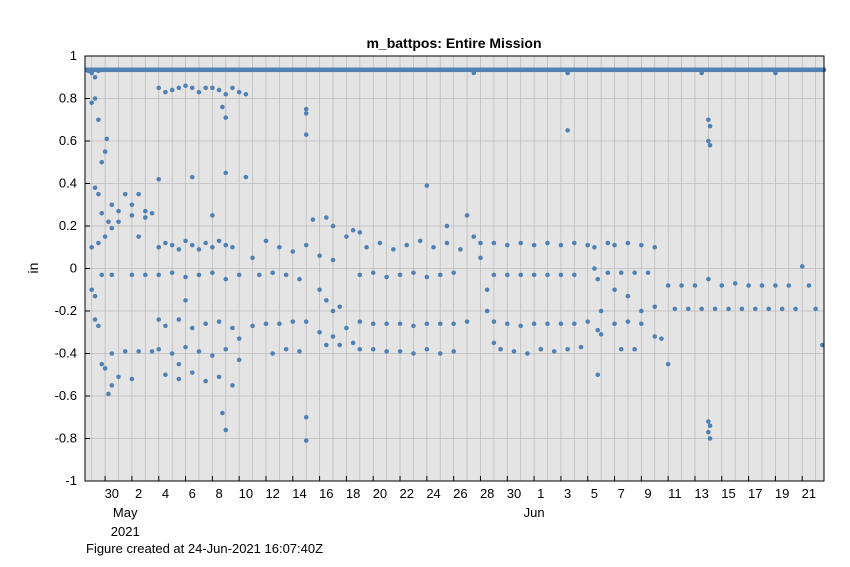 This screenshot has width=850, height=567. Describe the element at coordinates (453, 43) in the screenshot. I see `chart-title: m_battpos: Entire Mission` at that location.